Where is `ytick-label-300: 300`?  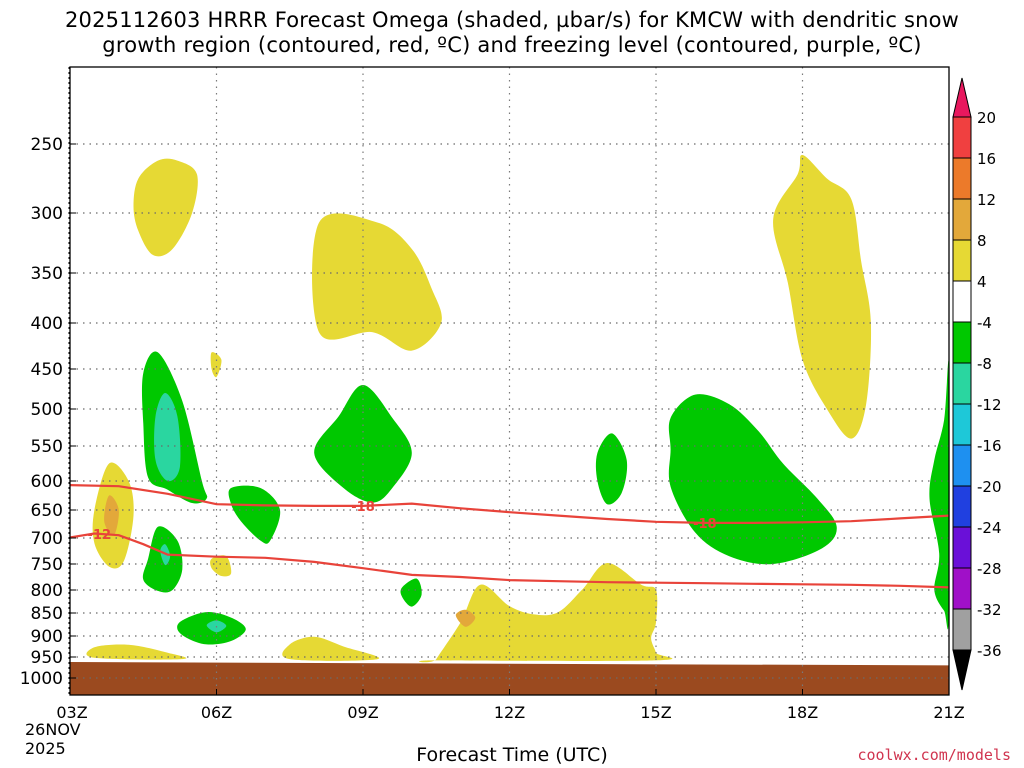 ytick-label-300: 300 is located at coordinates (47, 214).